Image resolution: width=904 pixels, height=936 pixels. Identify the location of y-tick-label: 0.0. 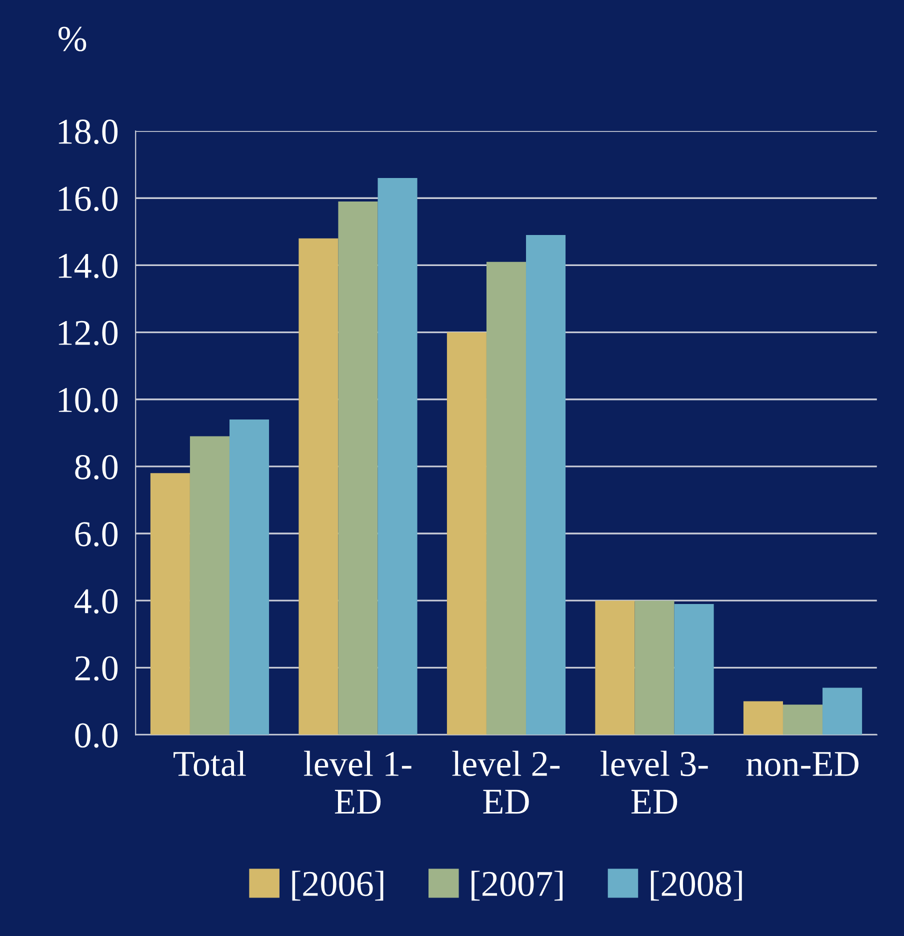
(96, 735).